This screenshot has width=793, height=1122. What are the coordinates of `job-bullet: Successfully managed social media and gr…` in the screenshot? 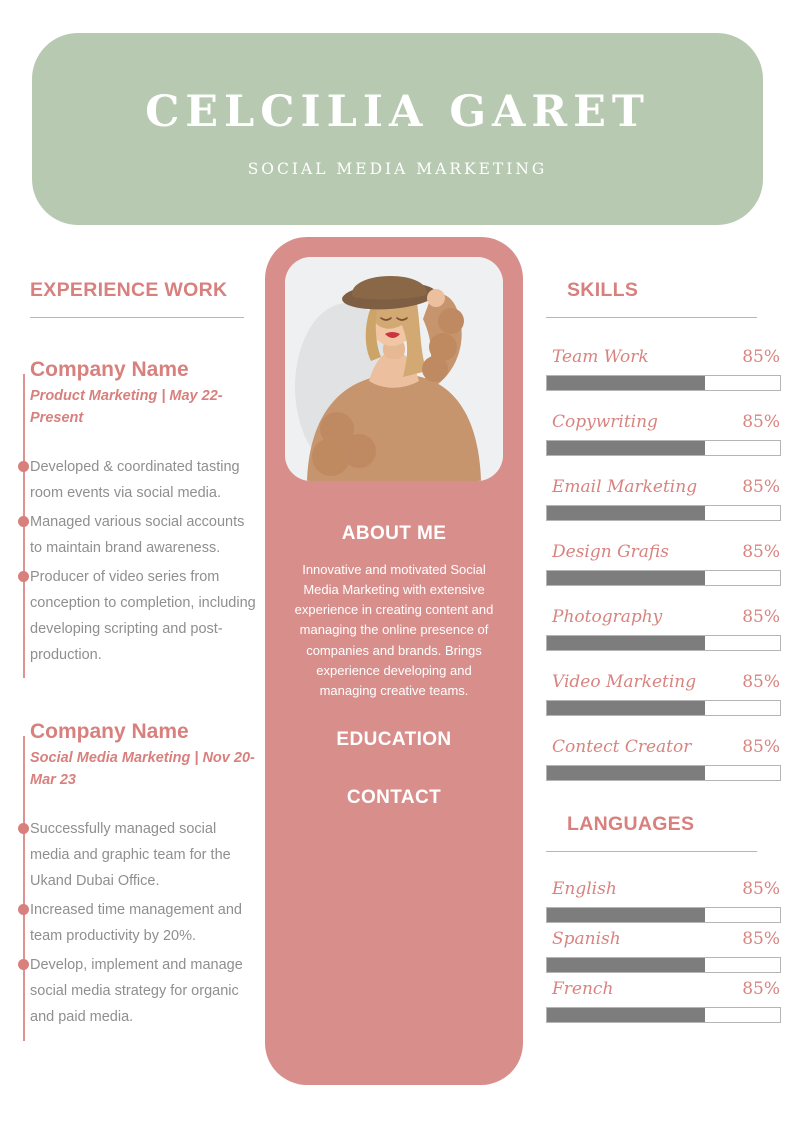 It's located at (138, 855).